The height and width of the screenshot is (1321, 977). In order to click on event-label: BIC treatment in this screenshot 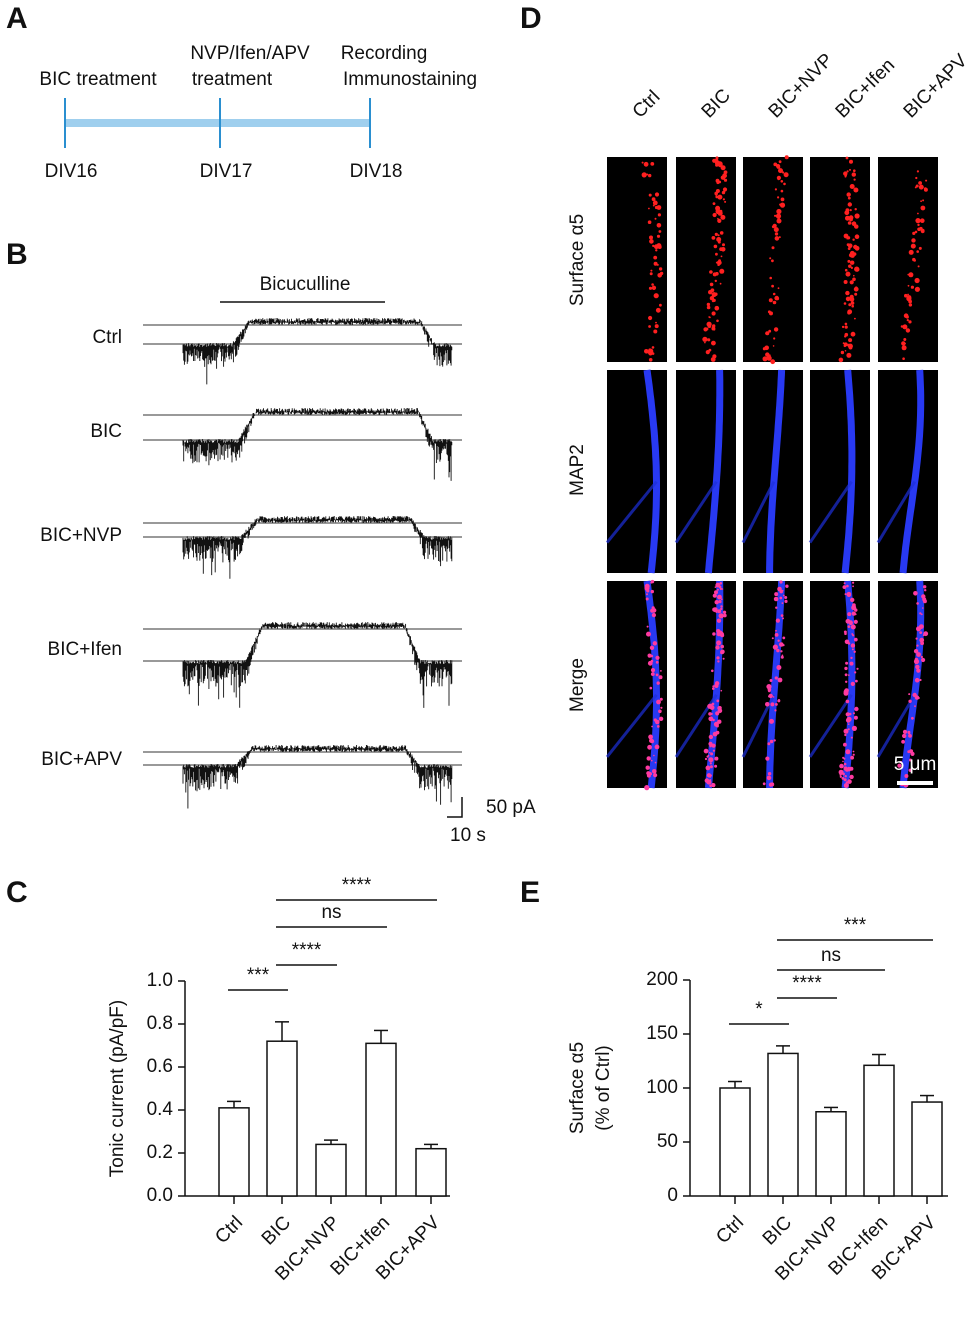, I will do `click(98, 79)`.